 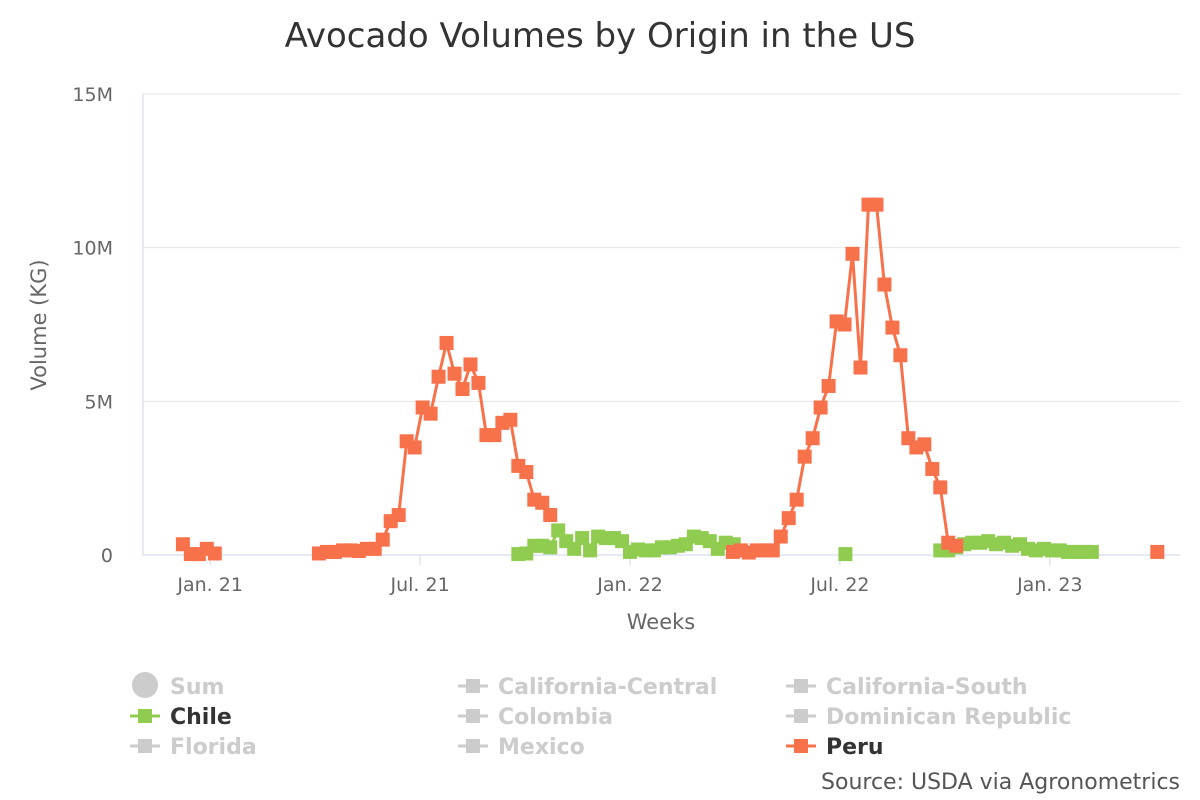 What do you see at coordinates (607, 687) in the screenshot?
I see `legend-label: California-Central` at bounding box center [607, 687].